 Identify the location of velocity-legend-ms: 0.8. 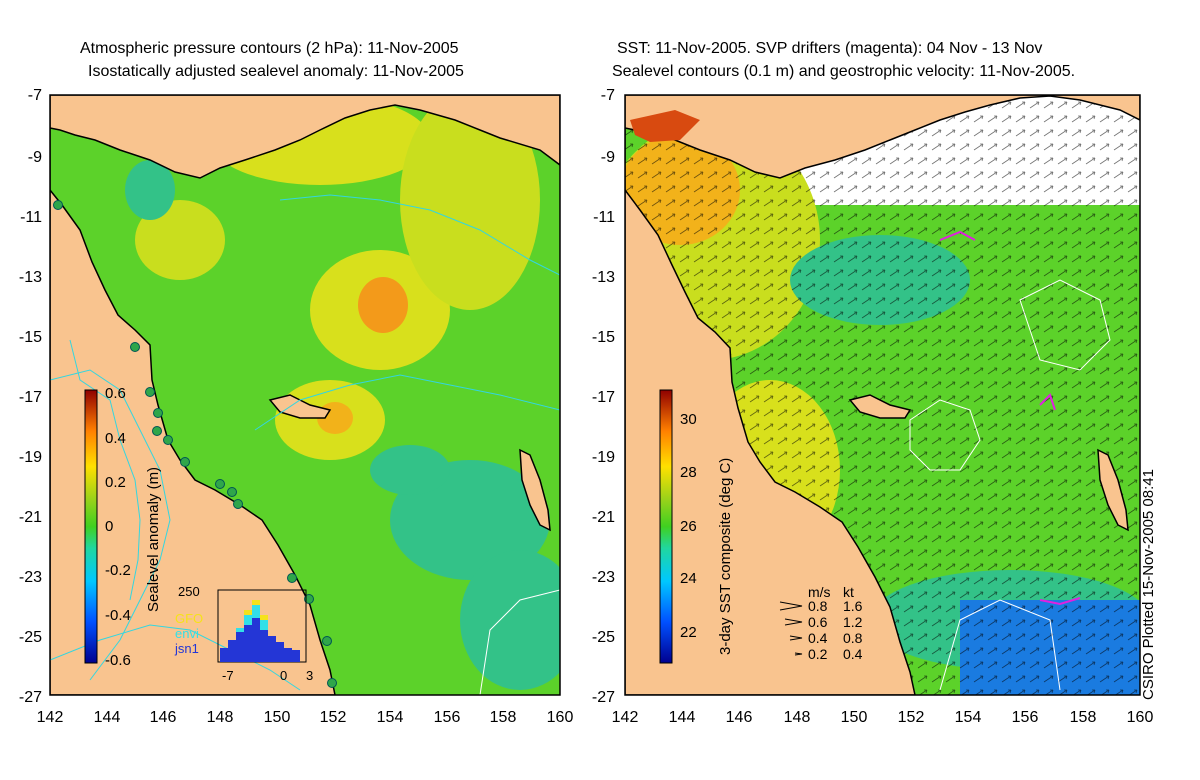
(818, 606).